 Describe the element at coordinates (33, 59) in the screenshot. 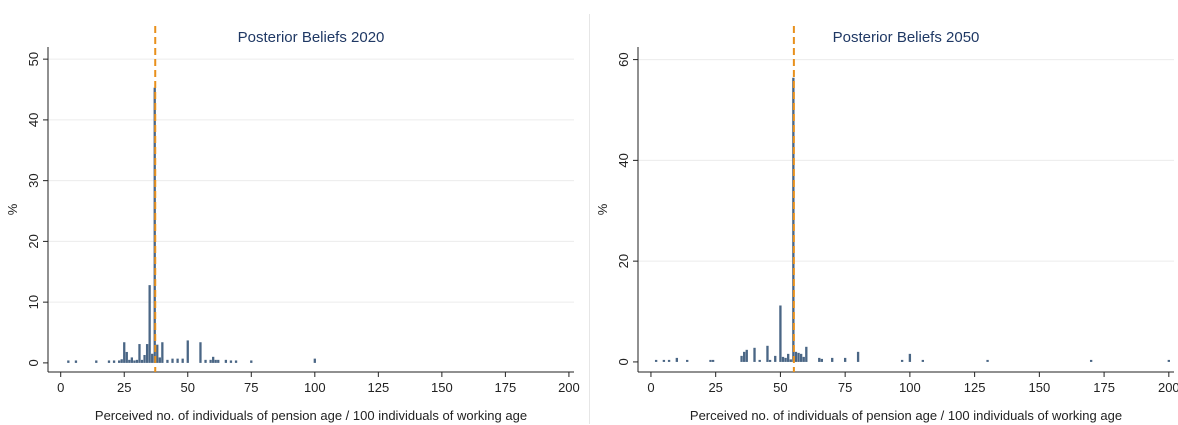

I see `y-tick-label: 50` at that location.